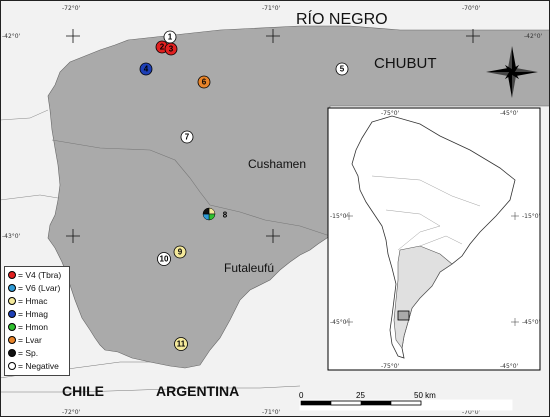 The width and height of the screenshot is (550, 417). What do you see at coordinates (33, 327) in the screenshot?
I see `legend-label: = Hmon` at bounding box center [33, 327].